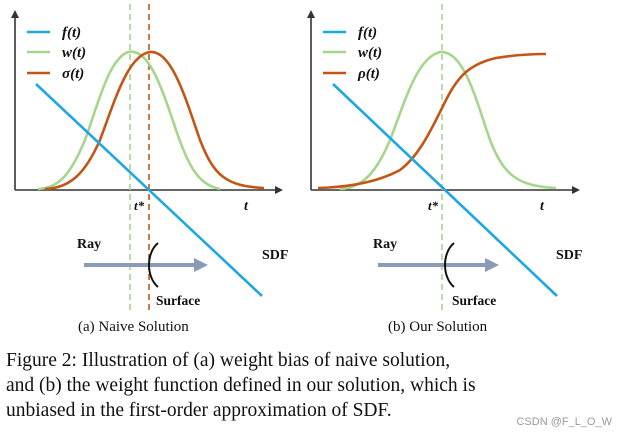 This screenshot has width=626, height=439. Describe the element at coordinates (367, 33) in the screenshot. I see `right-legend-f-label: f(t)` at that location.